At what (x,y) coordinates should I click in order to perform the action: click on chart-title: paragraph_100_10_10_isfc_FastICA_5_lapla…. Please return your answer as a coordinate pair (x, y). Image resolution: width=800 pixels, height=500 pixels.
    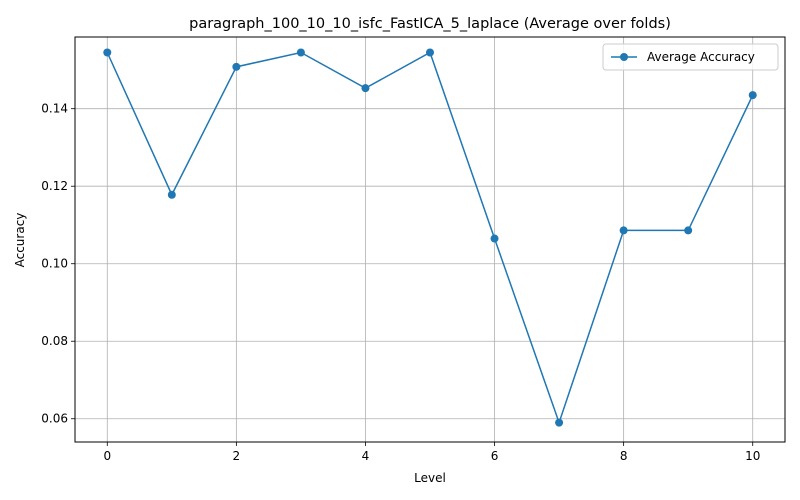
    Looking at the image, I should click on (430, 24).